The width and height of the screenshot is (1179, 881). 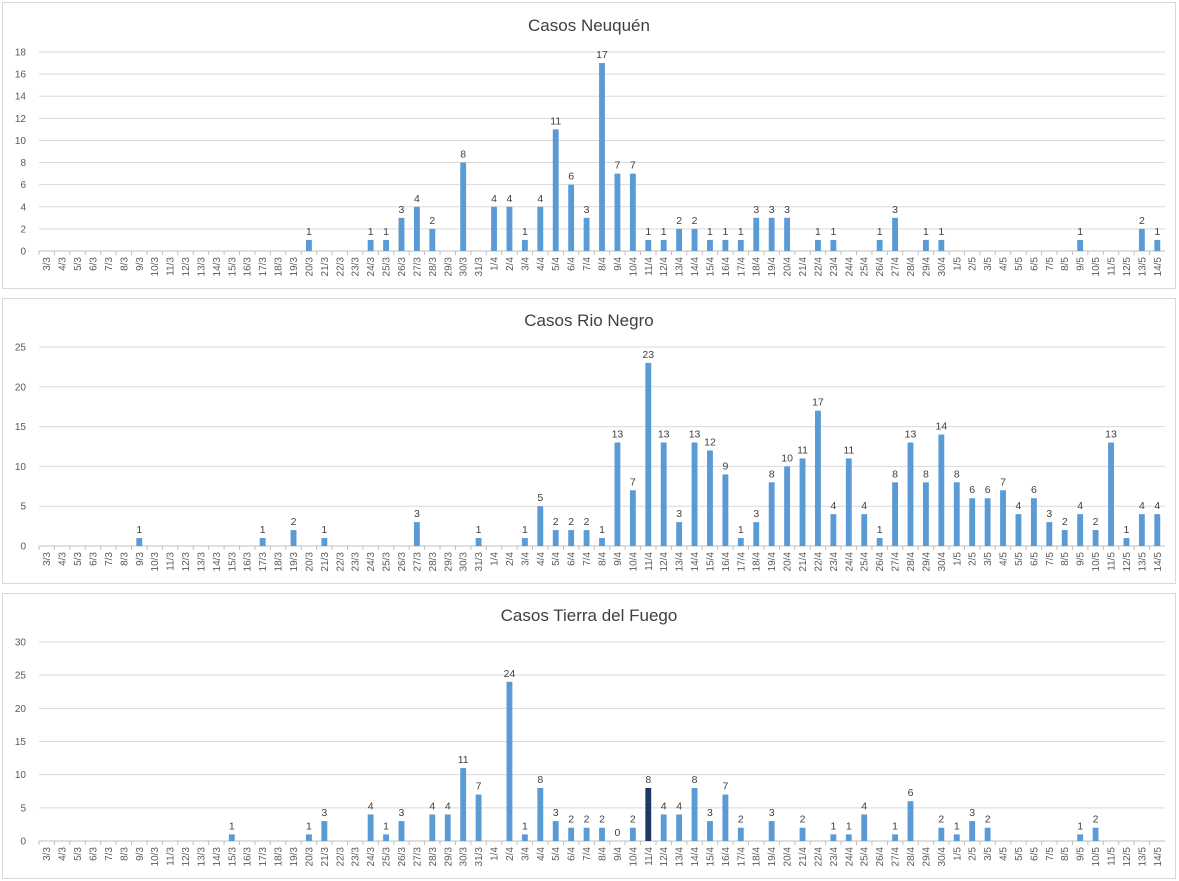 What do you see at coordinates (633, 267) in the screenshot?
I see `x-tick-label: 10/4` at bounding box center [633, 267].